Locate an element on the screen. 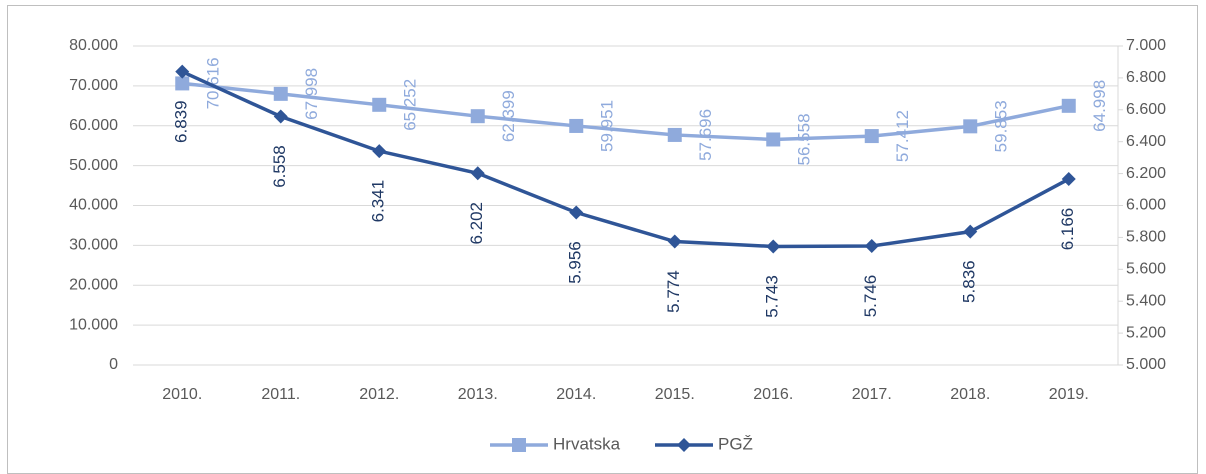 Image resolution: width=1206 pixels, height=474 pixels. series-line is located at coordinates (626, 111).